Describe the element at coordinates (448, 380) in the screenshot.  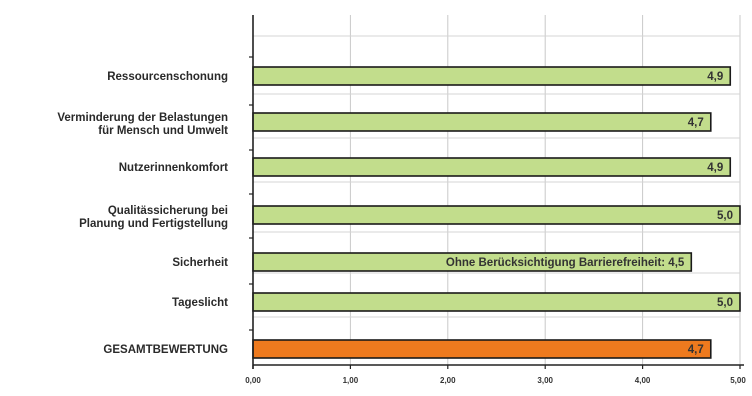
I see `x-tick-label: 2,00` at that location.